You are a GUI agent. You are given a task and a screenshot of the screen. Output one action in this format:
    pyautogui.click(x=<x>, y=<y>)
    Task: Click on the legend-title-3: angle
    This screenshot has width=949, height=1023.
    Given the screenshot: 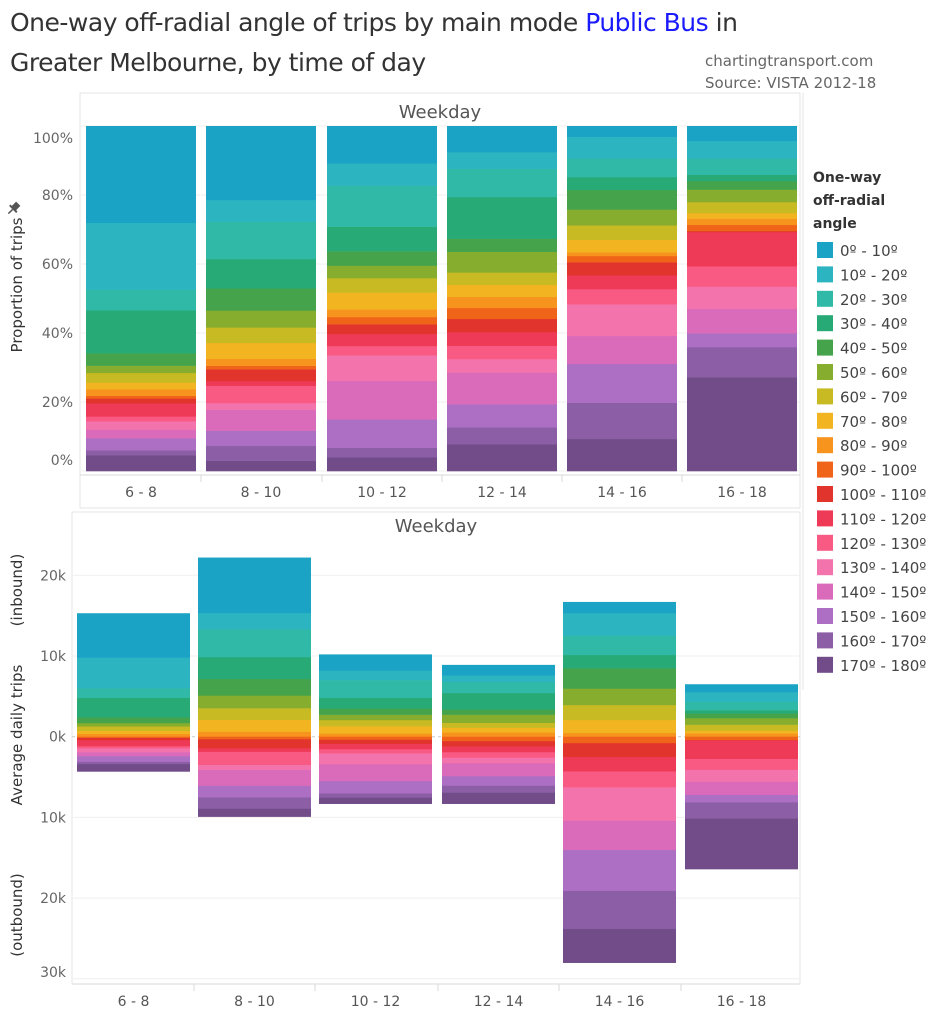 What is the action you would take?
    pyautogui.click(x=835, y=224)
    